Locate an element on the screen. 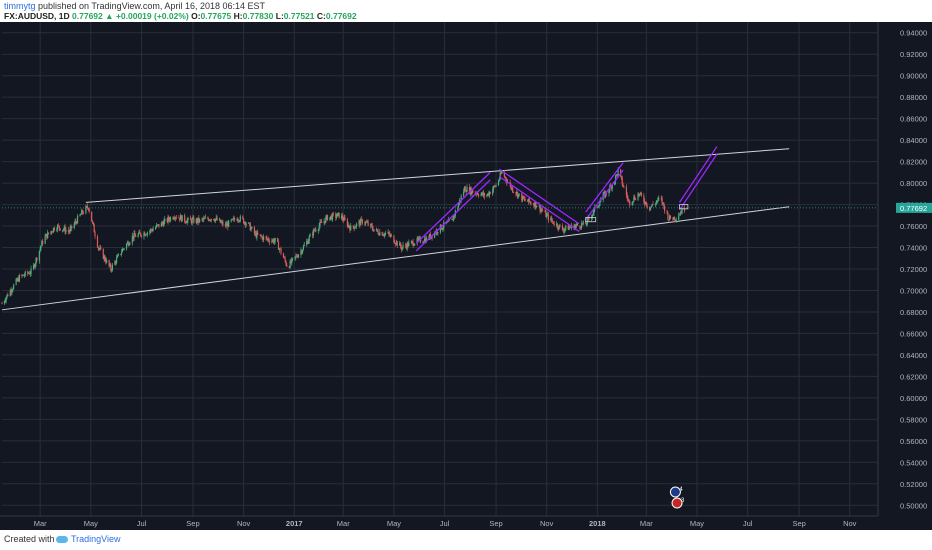 The image size is (932, 550). price-tick-label: 0.92000 is located at coordinates (913, 54).